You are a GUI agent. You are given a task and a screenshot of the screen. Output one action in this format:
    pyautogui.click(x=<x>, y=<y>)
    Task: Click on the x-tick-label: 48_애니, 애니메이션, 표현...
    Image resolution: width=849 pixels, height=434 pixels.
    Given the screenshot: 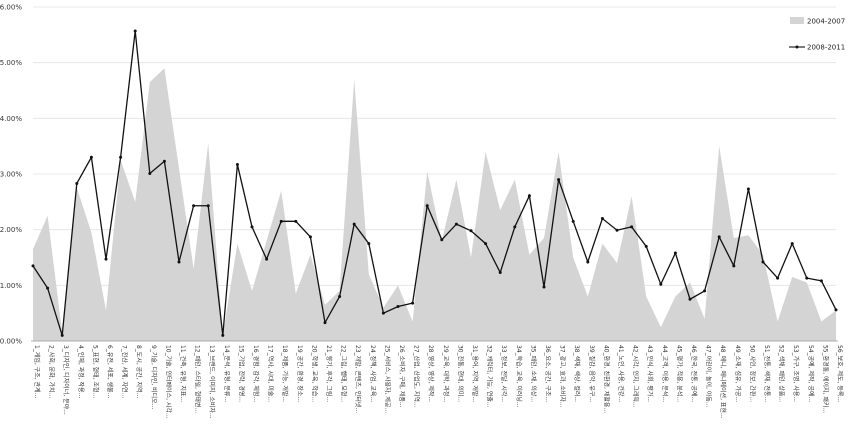 What is the action you would take?
    pyautogui.click(x=723, y=382)
    